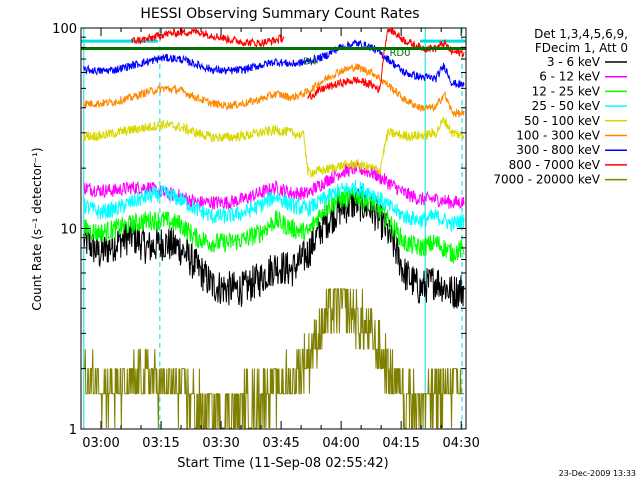 This screenshot has height=484, width=640. I want to click on legend-label-1: 3 - 6 keV, so click(574, 62).